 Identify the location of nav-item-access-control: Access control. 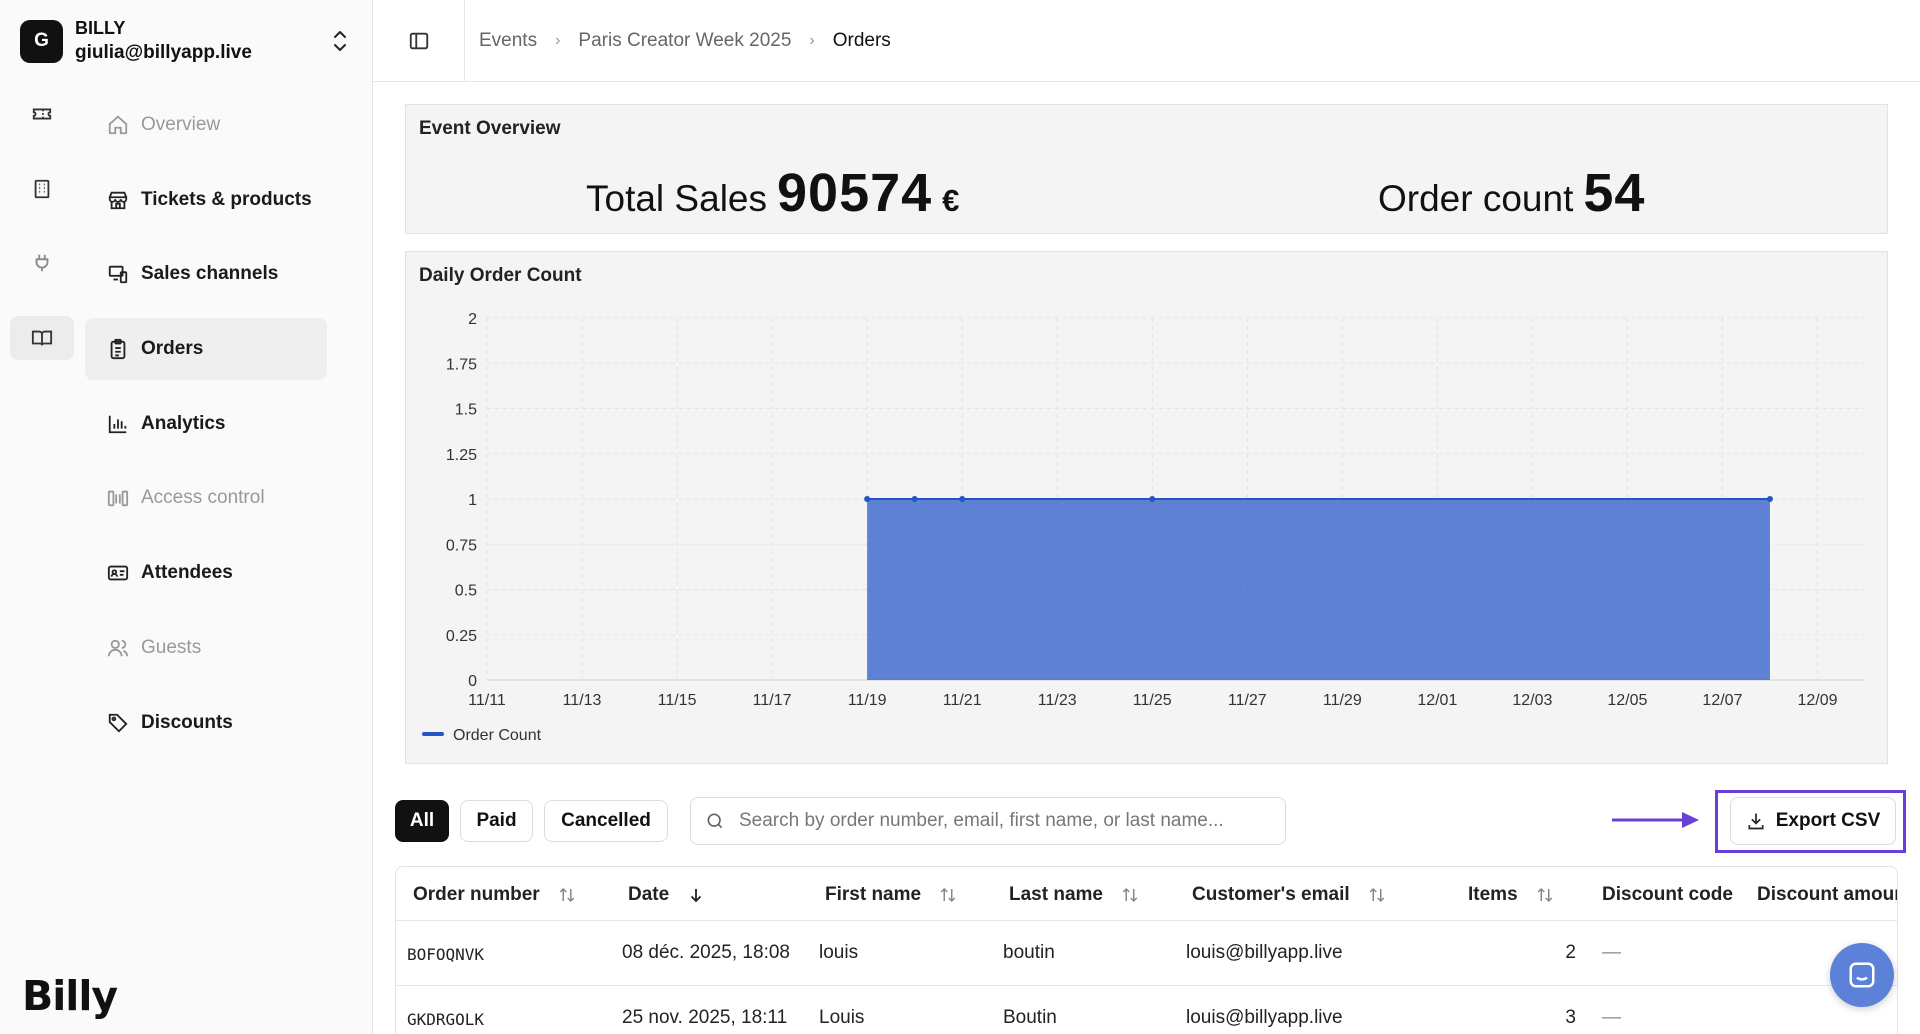
(206, 498).